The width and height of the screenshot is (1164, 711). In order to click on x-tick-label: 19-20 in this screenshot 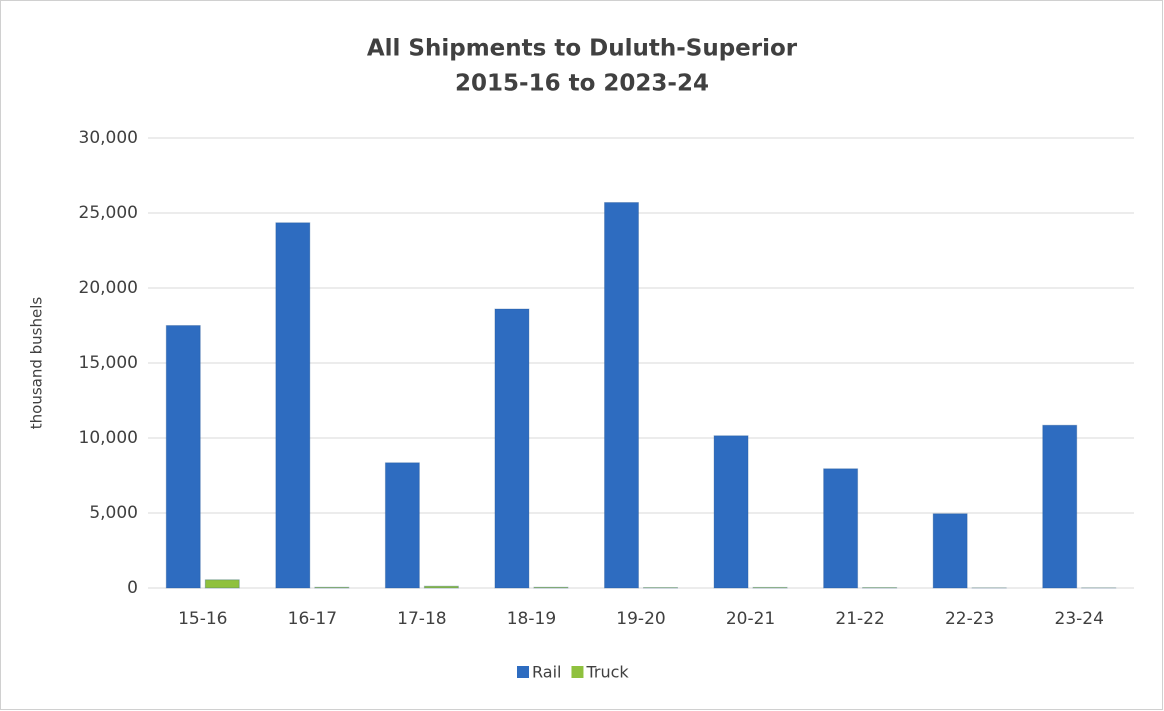, I will do `click(640, 619)`.